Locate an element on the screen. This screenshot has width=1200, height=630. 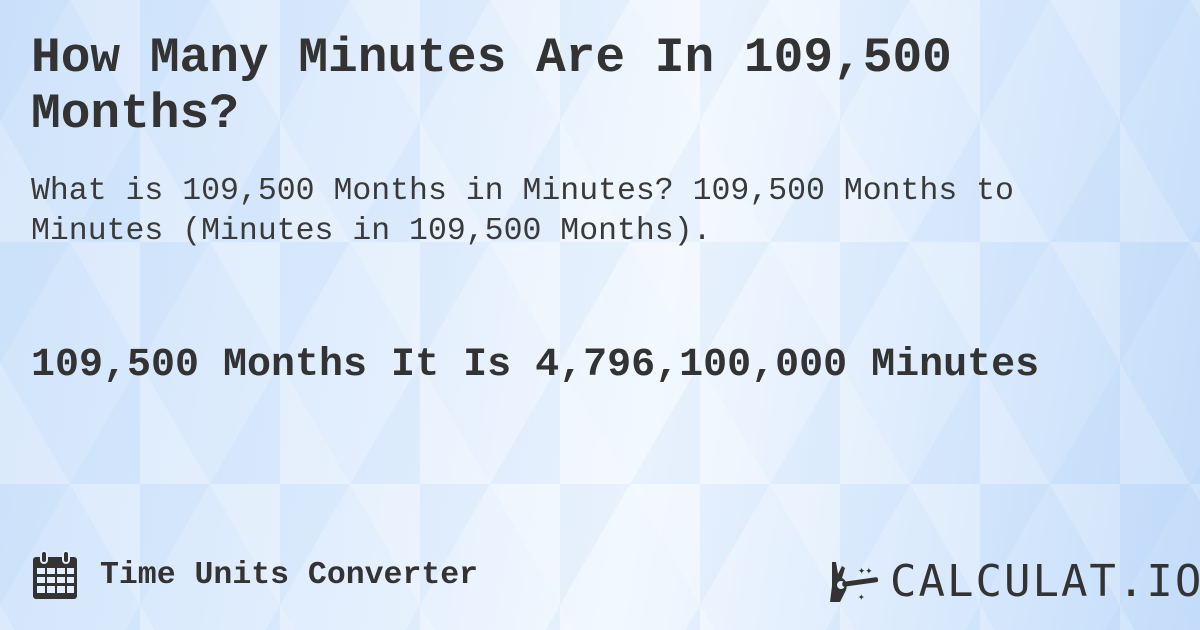
calendar-icon is located at coordinates (55, 574).